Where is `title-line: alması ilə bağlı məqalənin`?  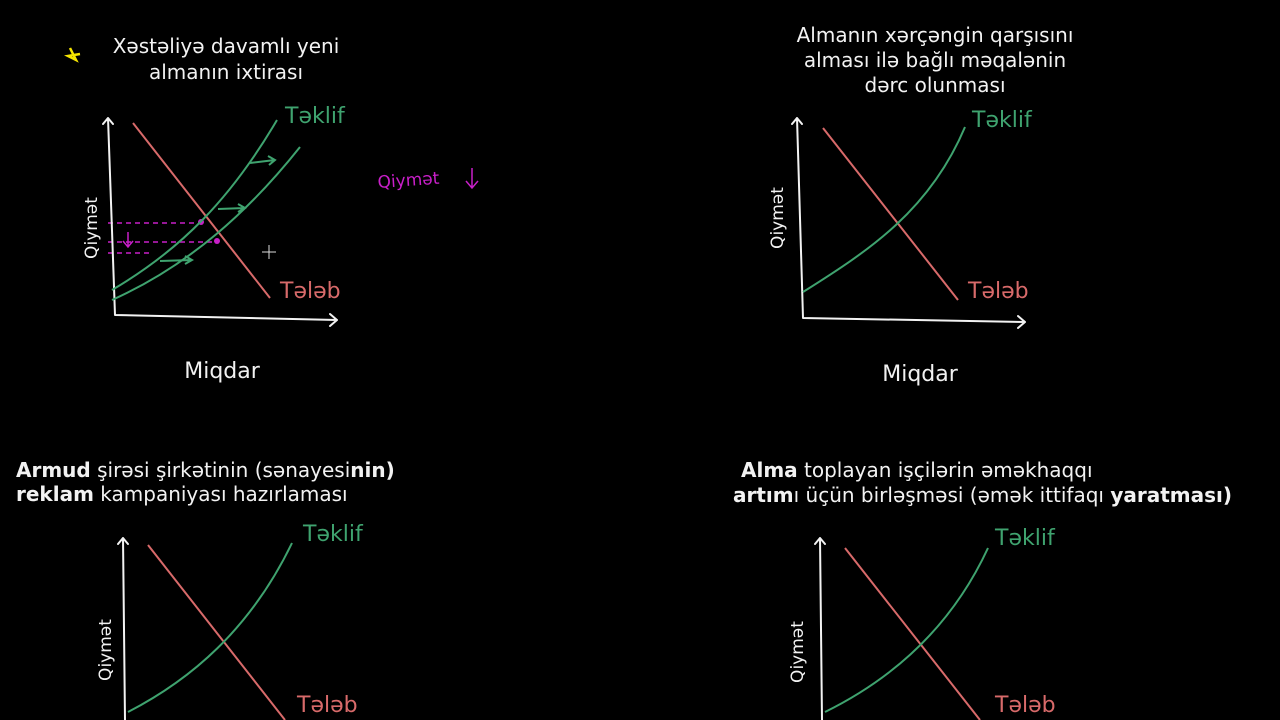 title-line: alması ilə bağlı məqalənin is located at coordinates (935, 60).